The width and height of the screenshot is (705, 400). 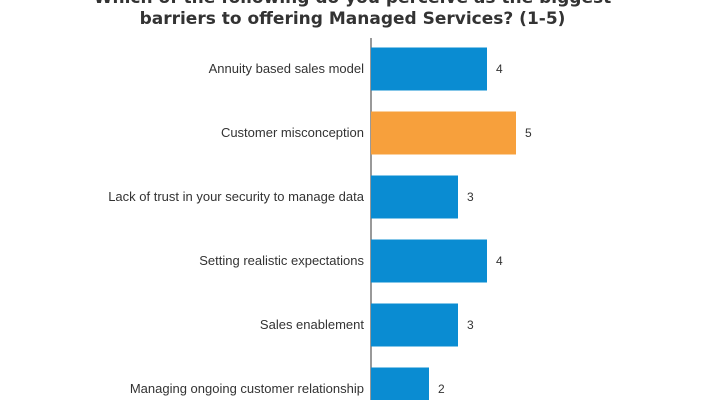 What do you see at coordinates (281, 260) in the screenshot?
I see `category-label: Setting realistic expectations` at bounding box center [281, 260].